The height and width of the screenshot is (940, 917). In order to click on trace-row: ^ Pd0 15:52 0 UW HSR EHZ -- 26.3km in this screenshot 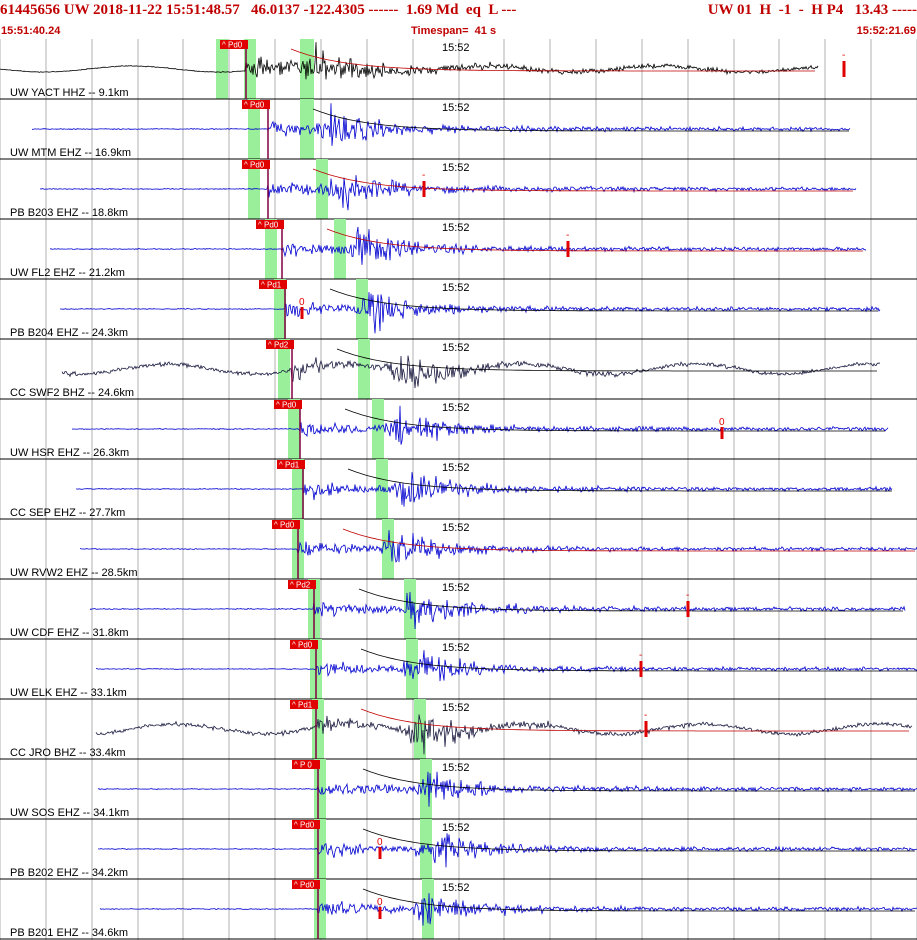, I will do `click(458, 429)`.